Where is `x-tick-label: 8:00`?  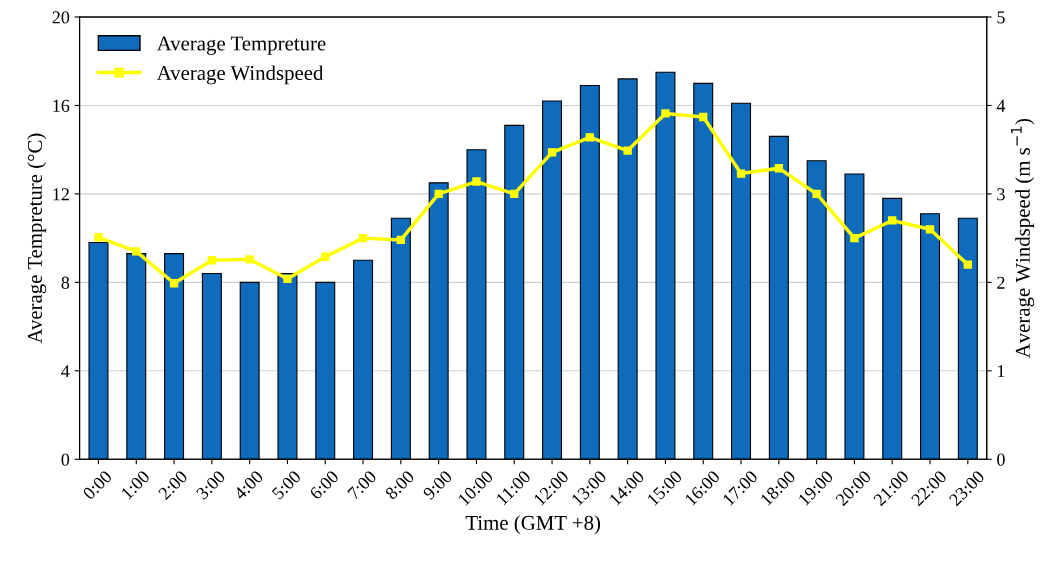
x-tick-label: 8:00 is located at coordinates (399, 485).